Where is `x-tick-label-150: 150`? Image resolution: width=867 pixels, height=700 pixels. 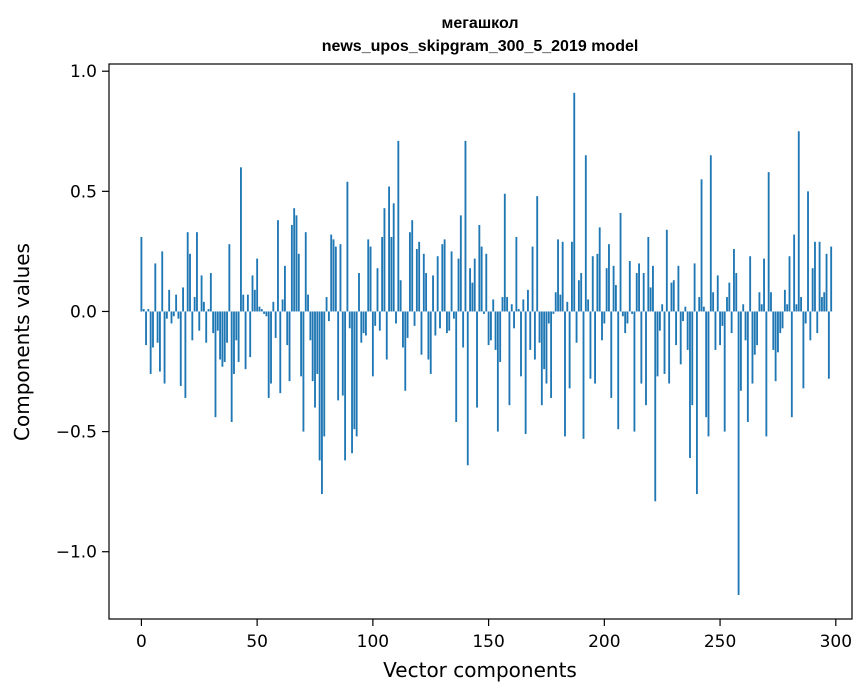
x-tick-label-150: 150 is located at coordinates (488, 642).